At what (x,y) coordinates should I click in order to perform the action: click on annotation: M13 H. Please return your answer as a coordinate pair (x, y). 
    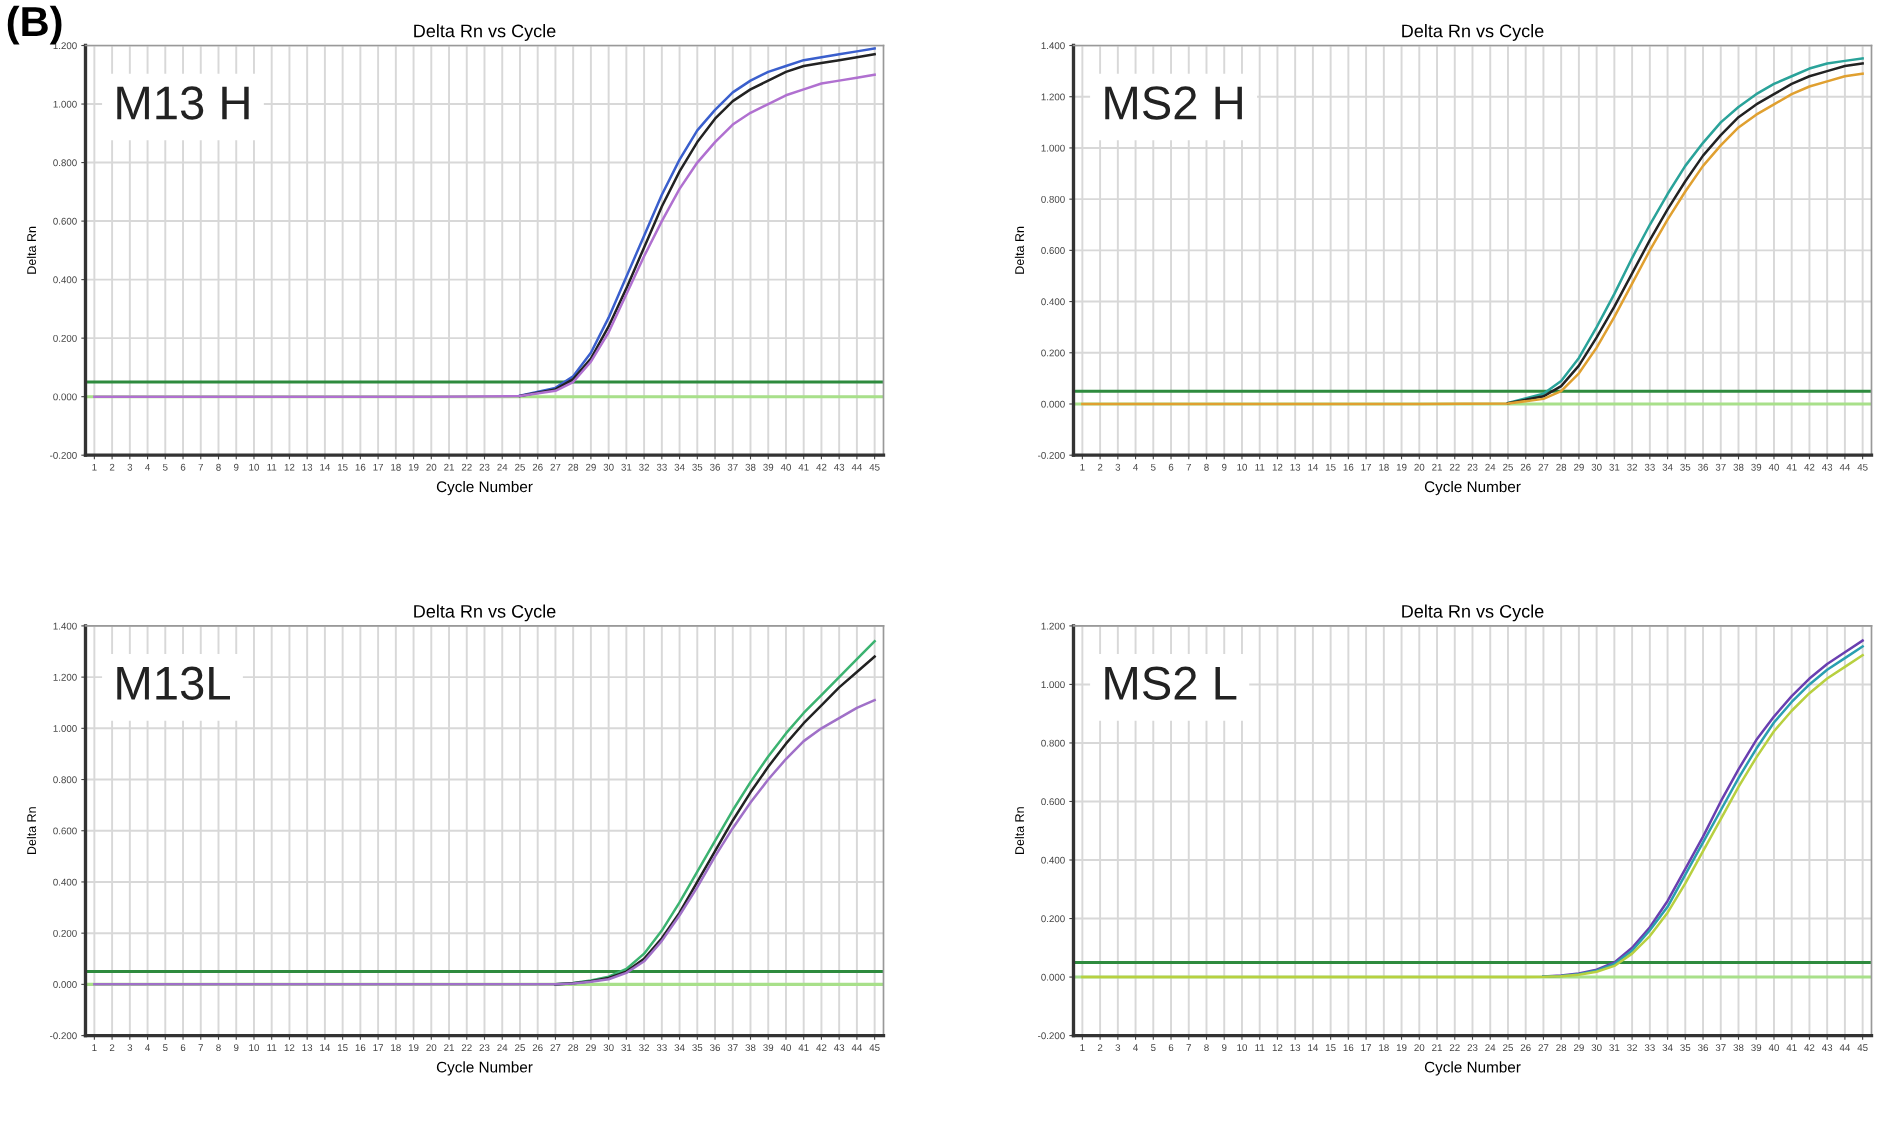
    Looking at the image, I should click on (183, 103).